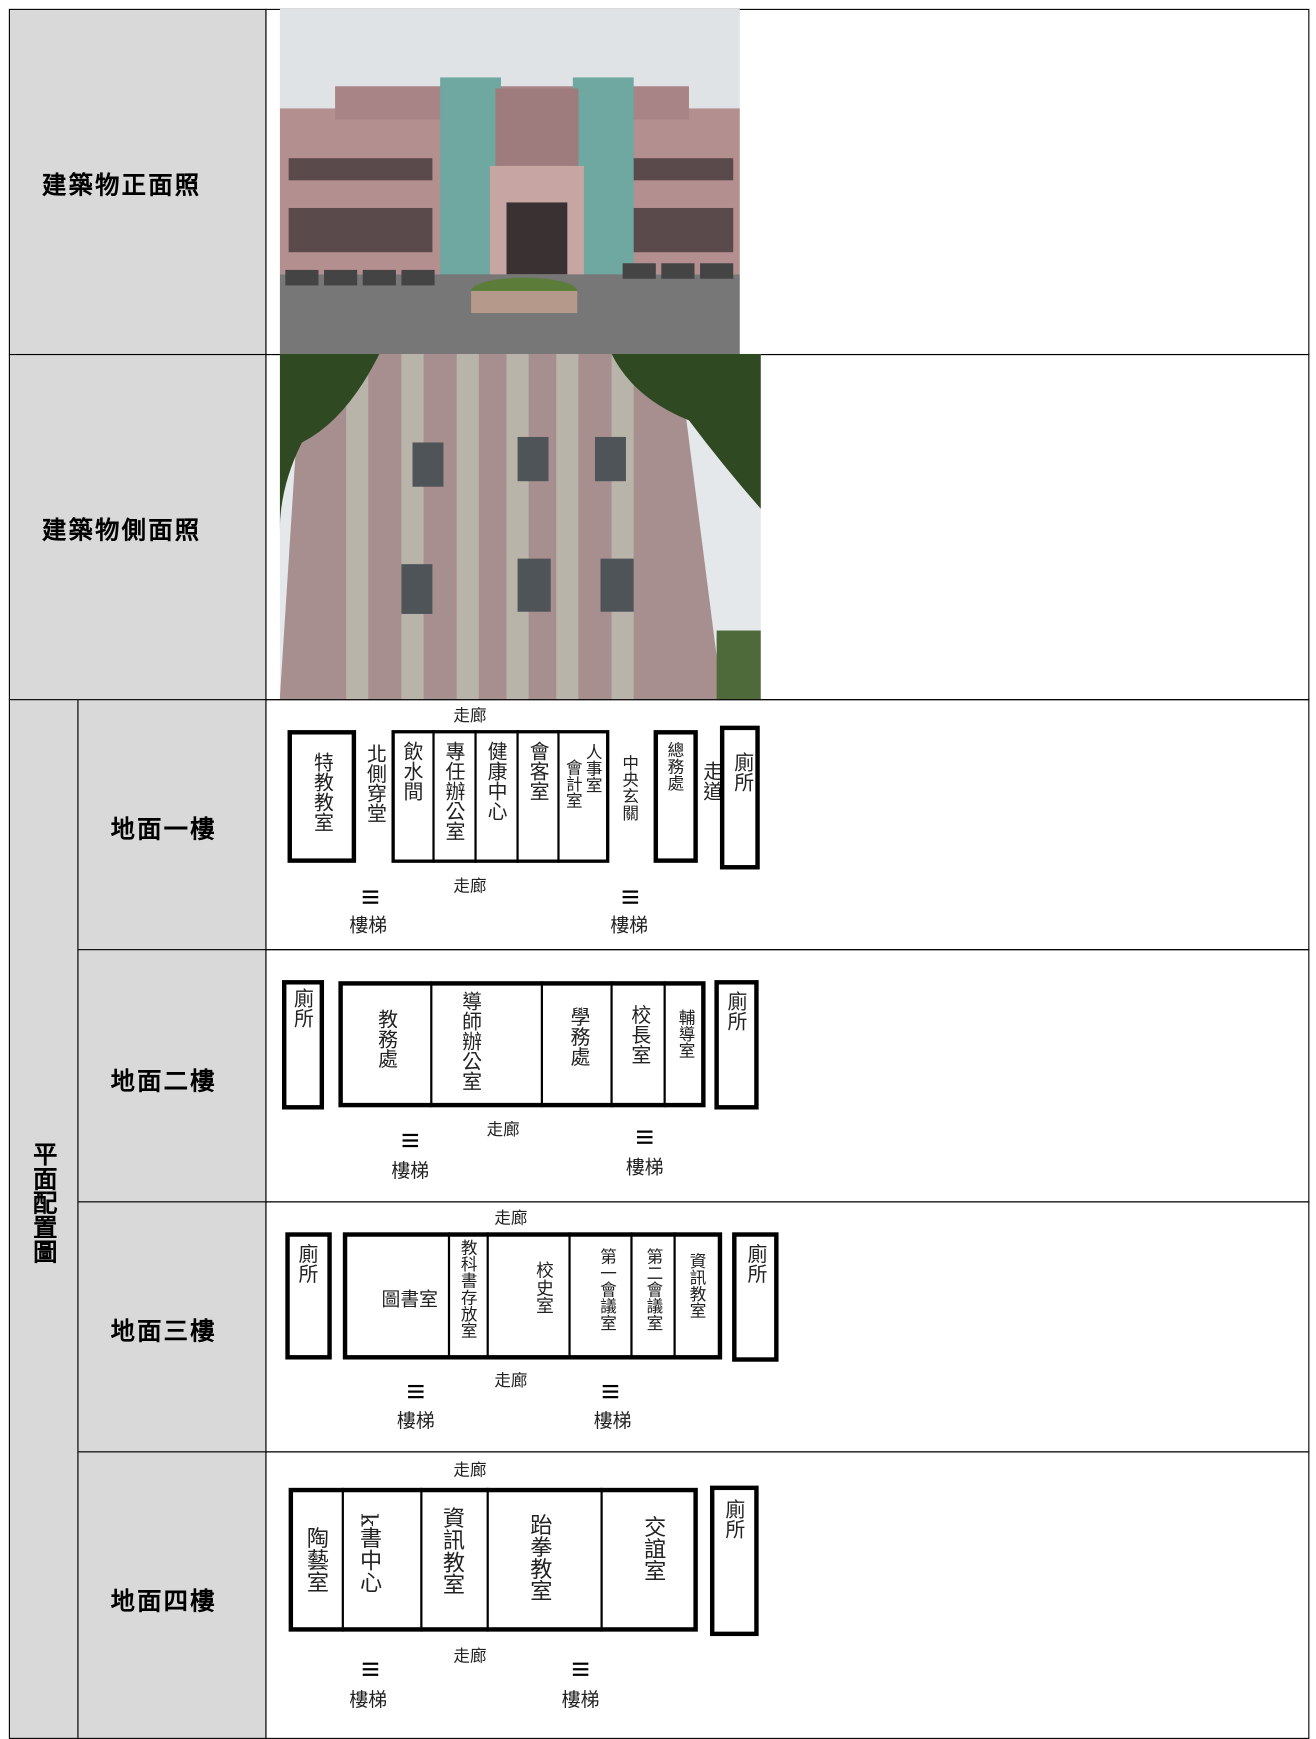 This screenshot has height=1739, width=1316. What do you see at coordinates (520, 526) in the screenshot?
I see `building-side-photo` at bounding box center [520, 526].